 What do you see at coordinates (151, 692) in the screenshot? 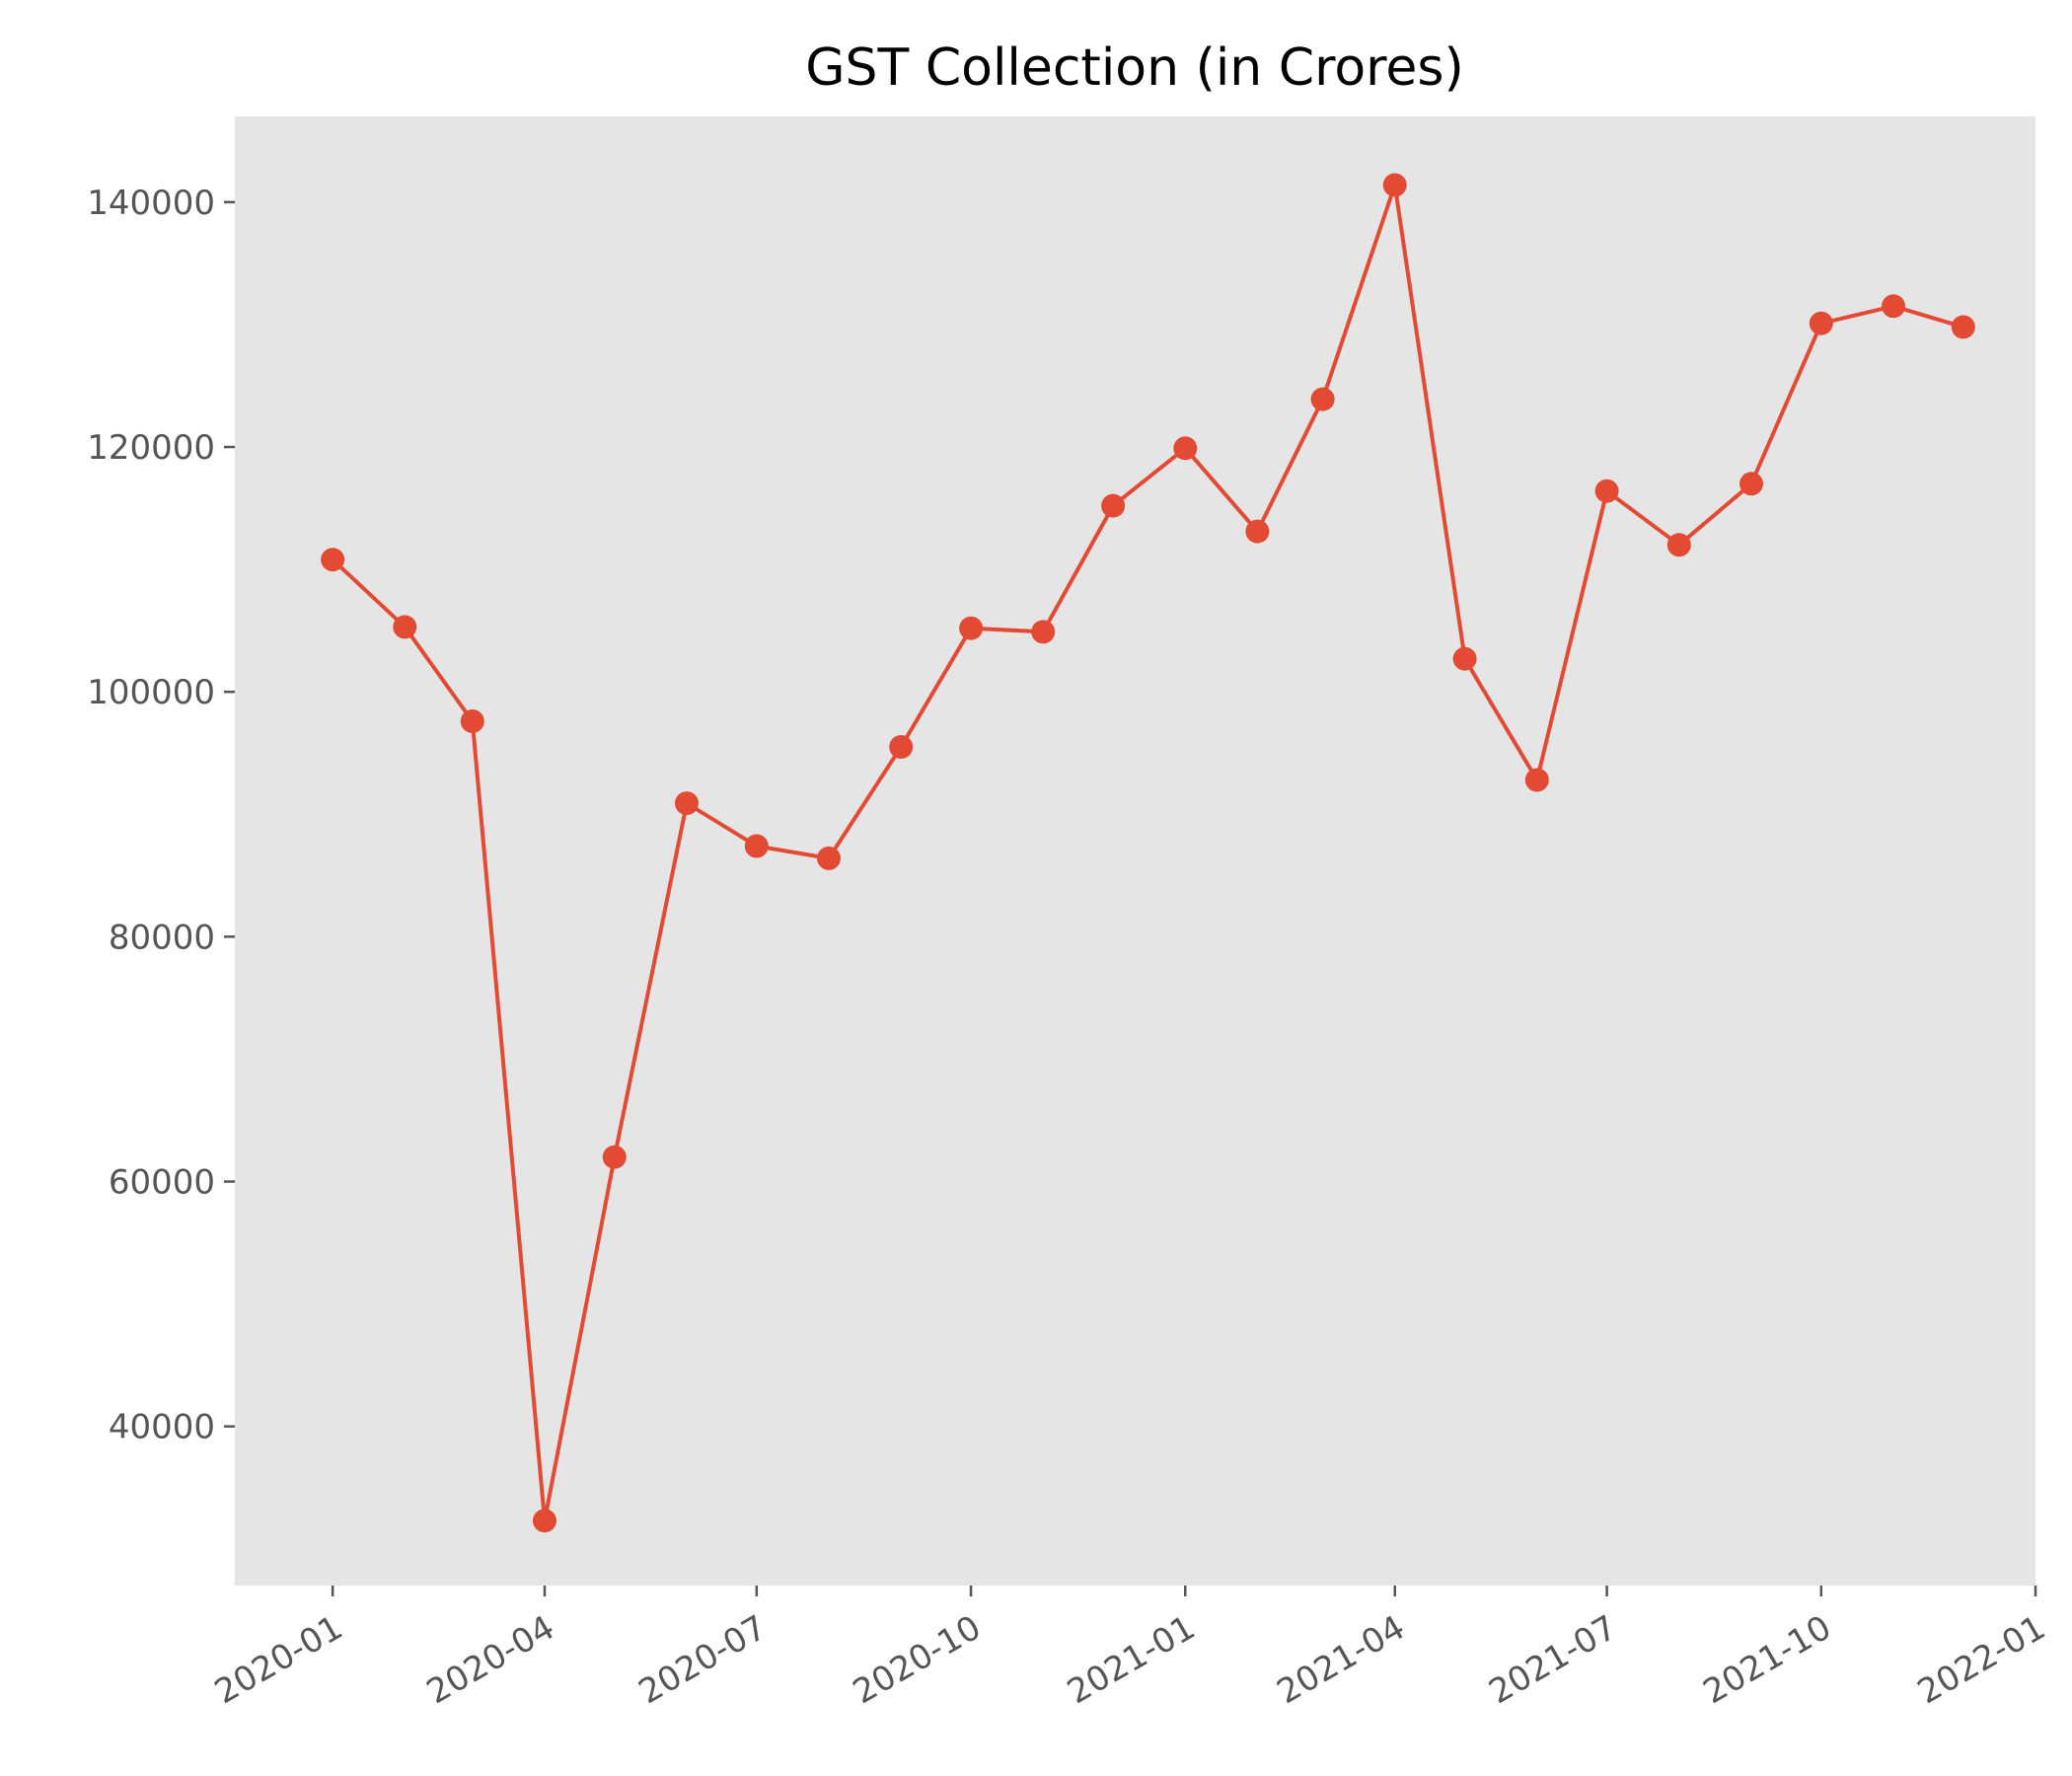
I see `y-tick-label: 100000` at bounding box center [151, 692].